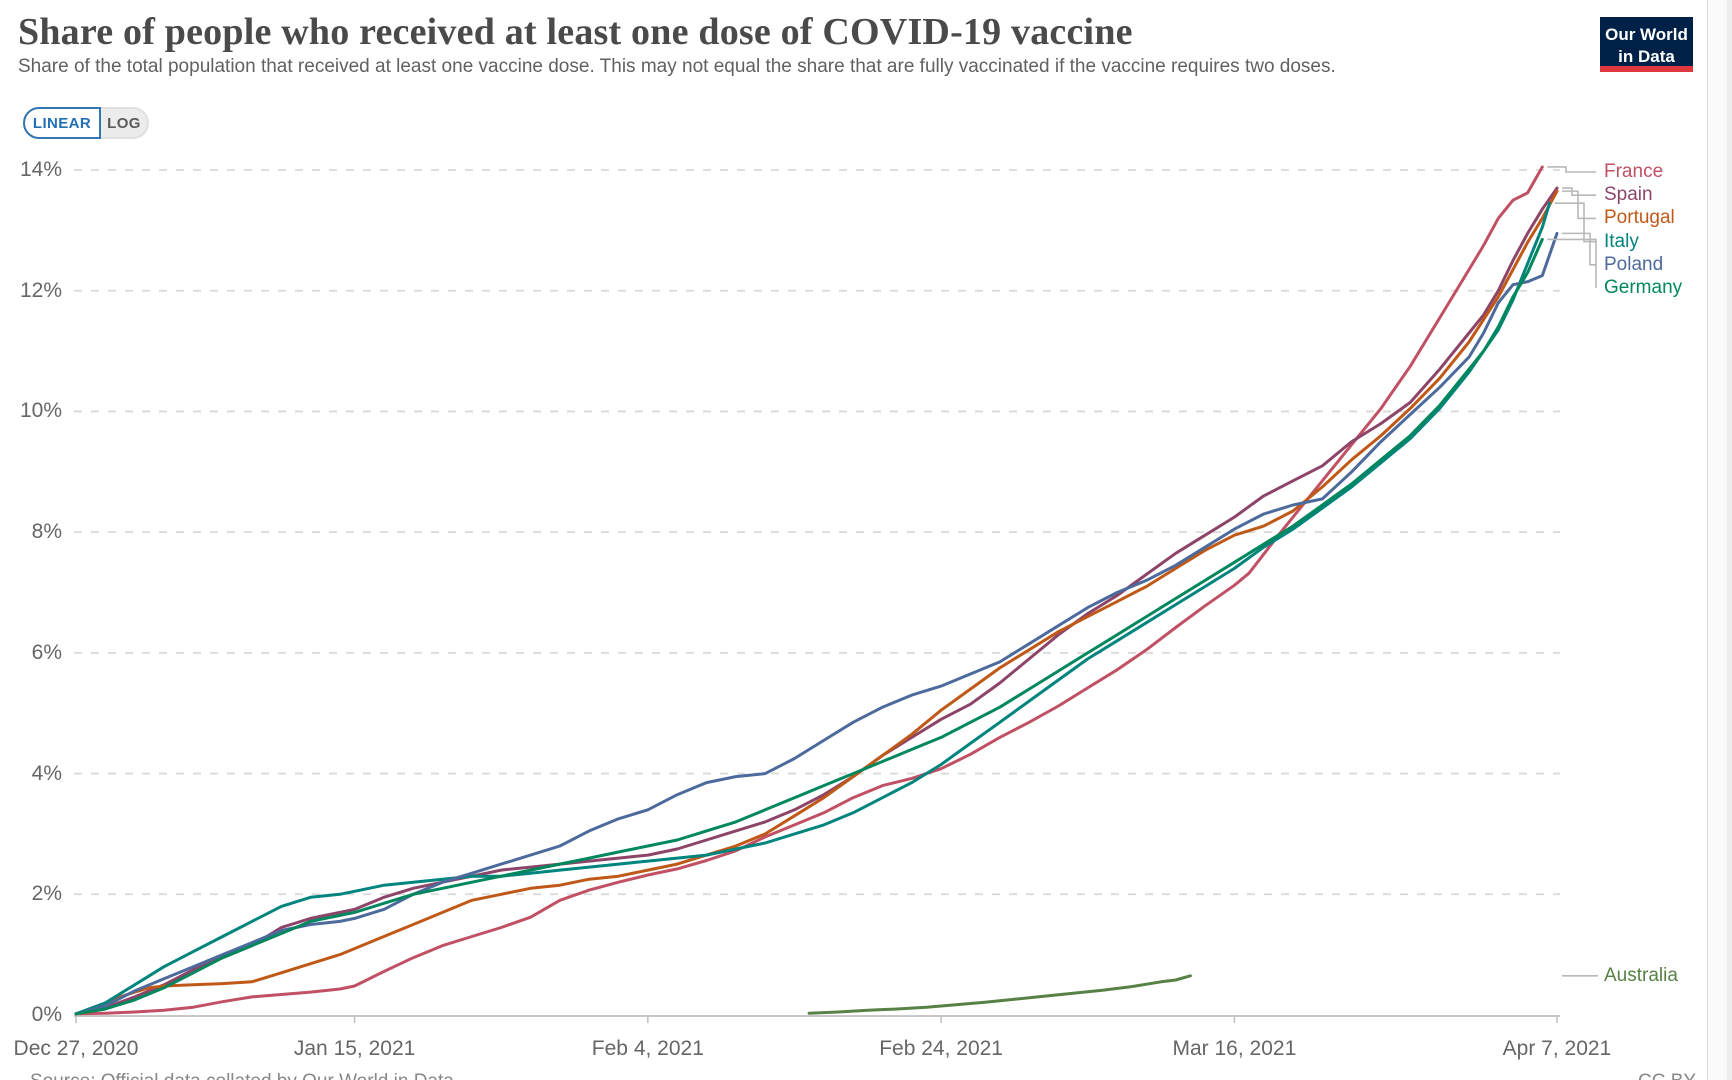 The image size is (1732, 1080). What do you see at coordinates (1646, 57) in the screenshot?
I see `owid-logo-line2: in Data` at bounding box center [1646, 57].